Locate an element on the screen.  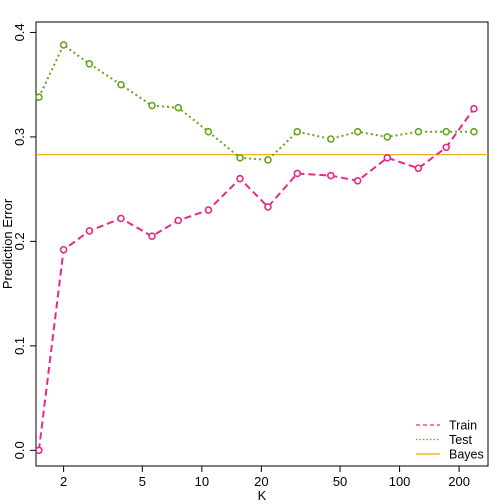
legend-label-train: Train is located at coordinates (463, 426).